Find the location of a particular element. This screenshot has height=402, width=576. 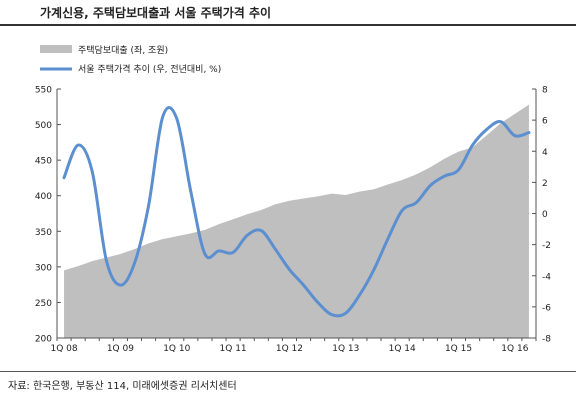

x-tick-label: 1Q 10 is located at coordinates (176, 349).